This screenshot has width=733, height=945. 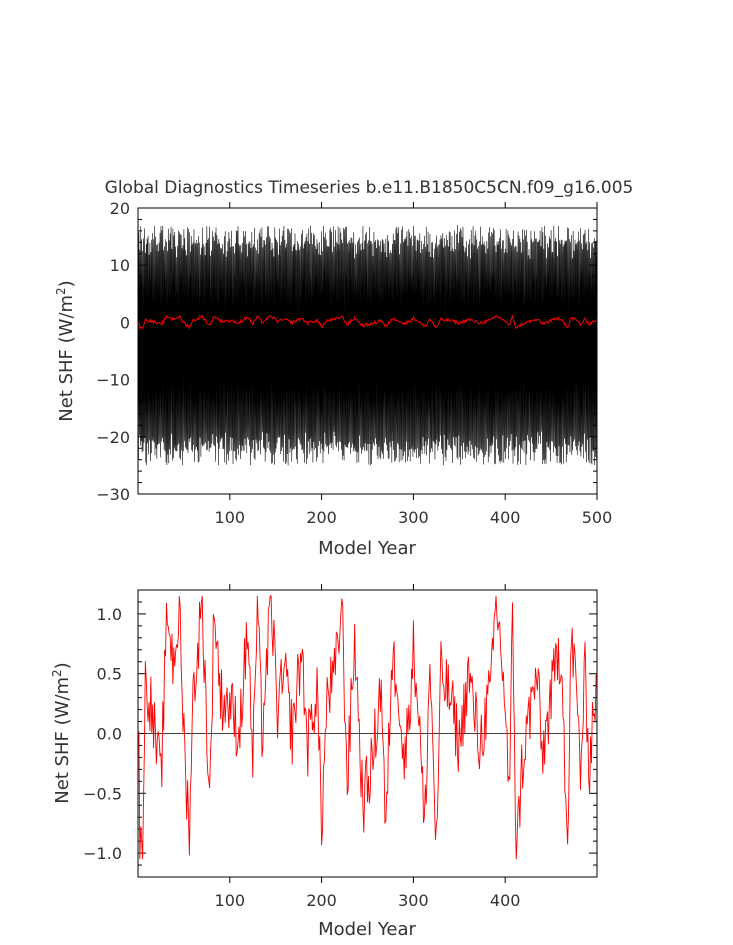 I want to click on y-tick-label: −1.0, so click(x=102, y=853).